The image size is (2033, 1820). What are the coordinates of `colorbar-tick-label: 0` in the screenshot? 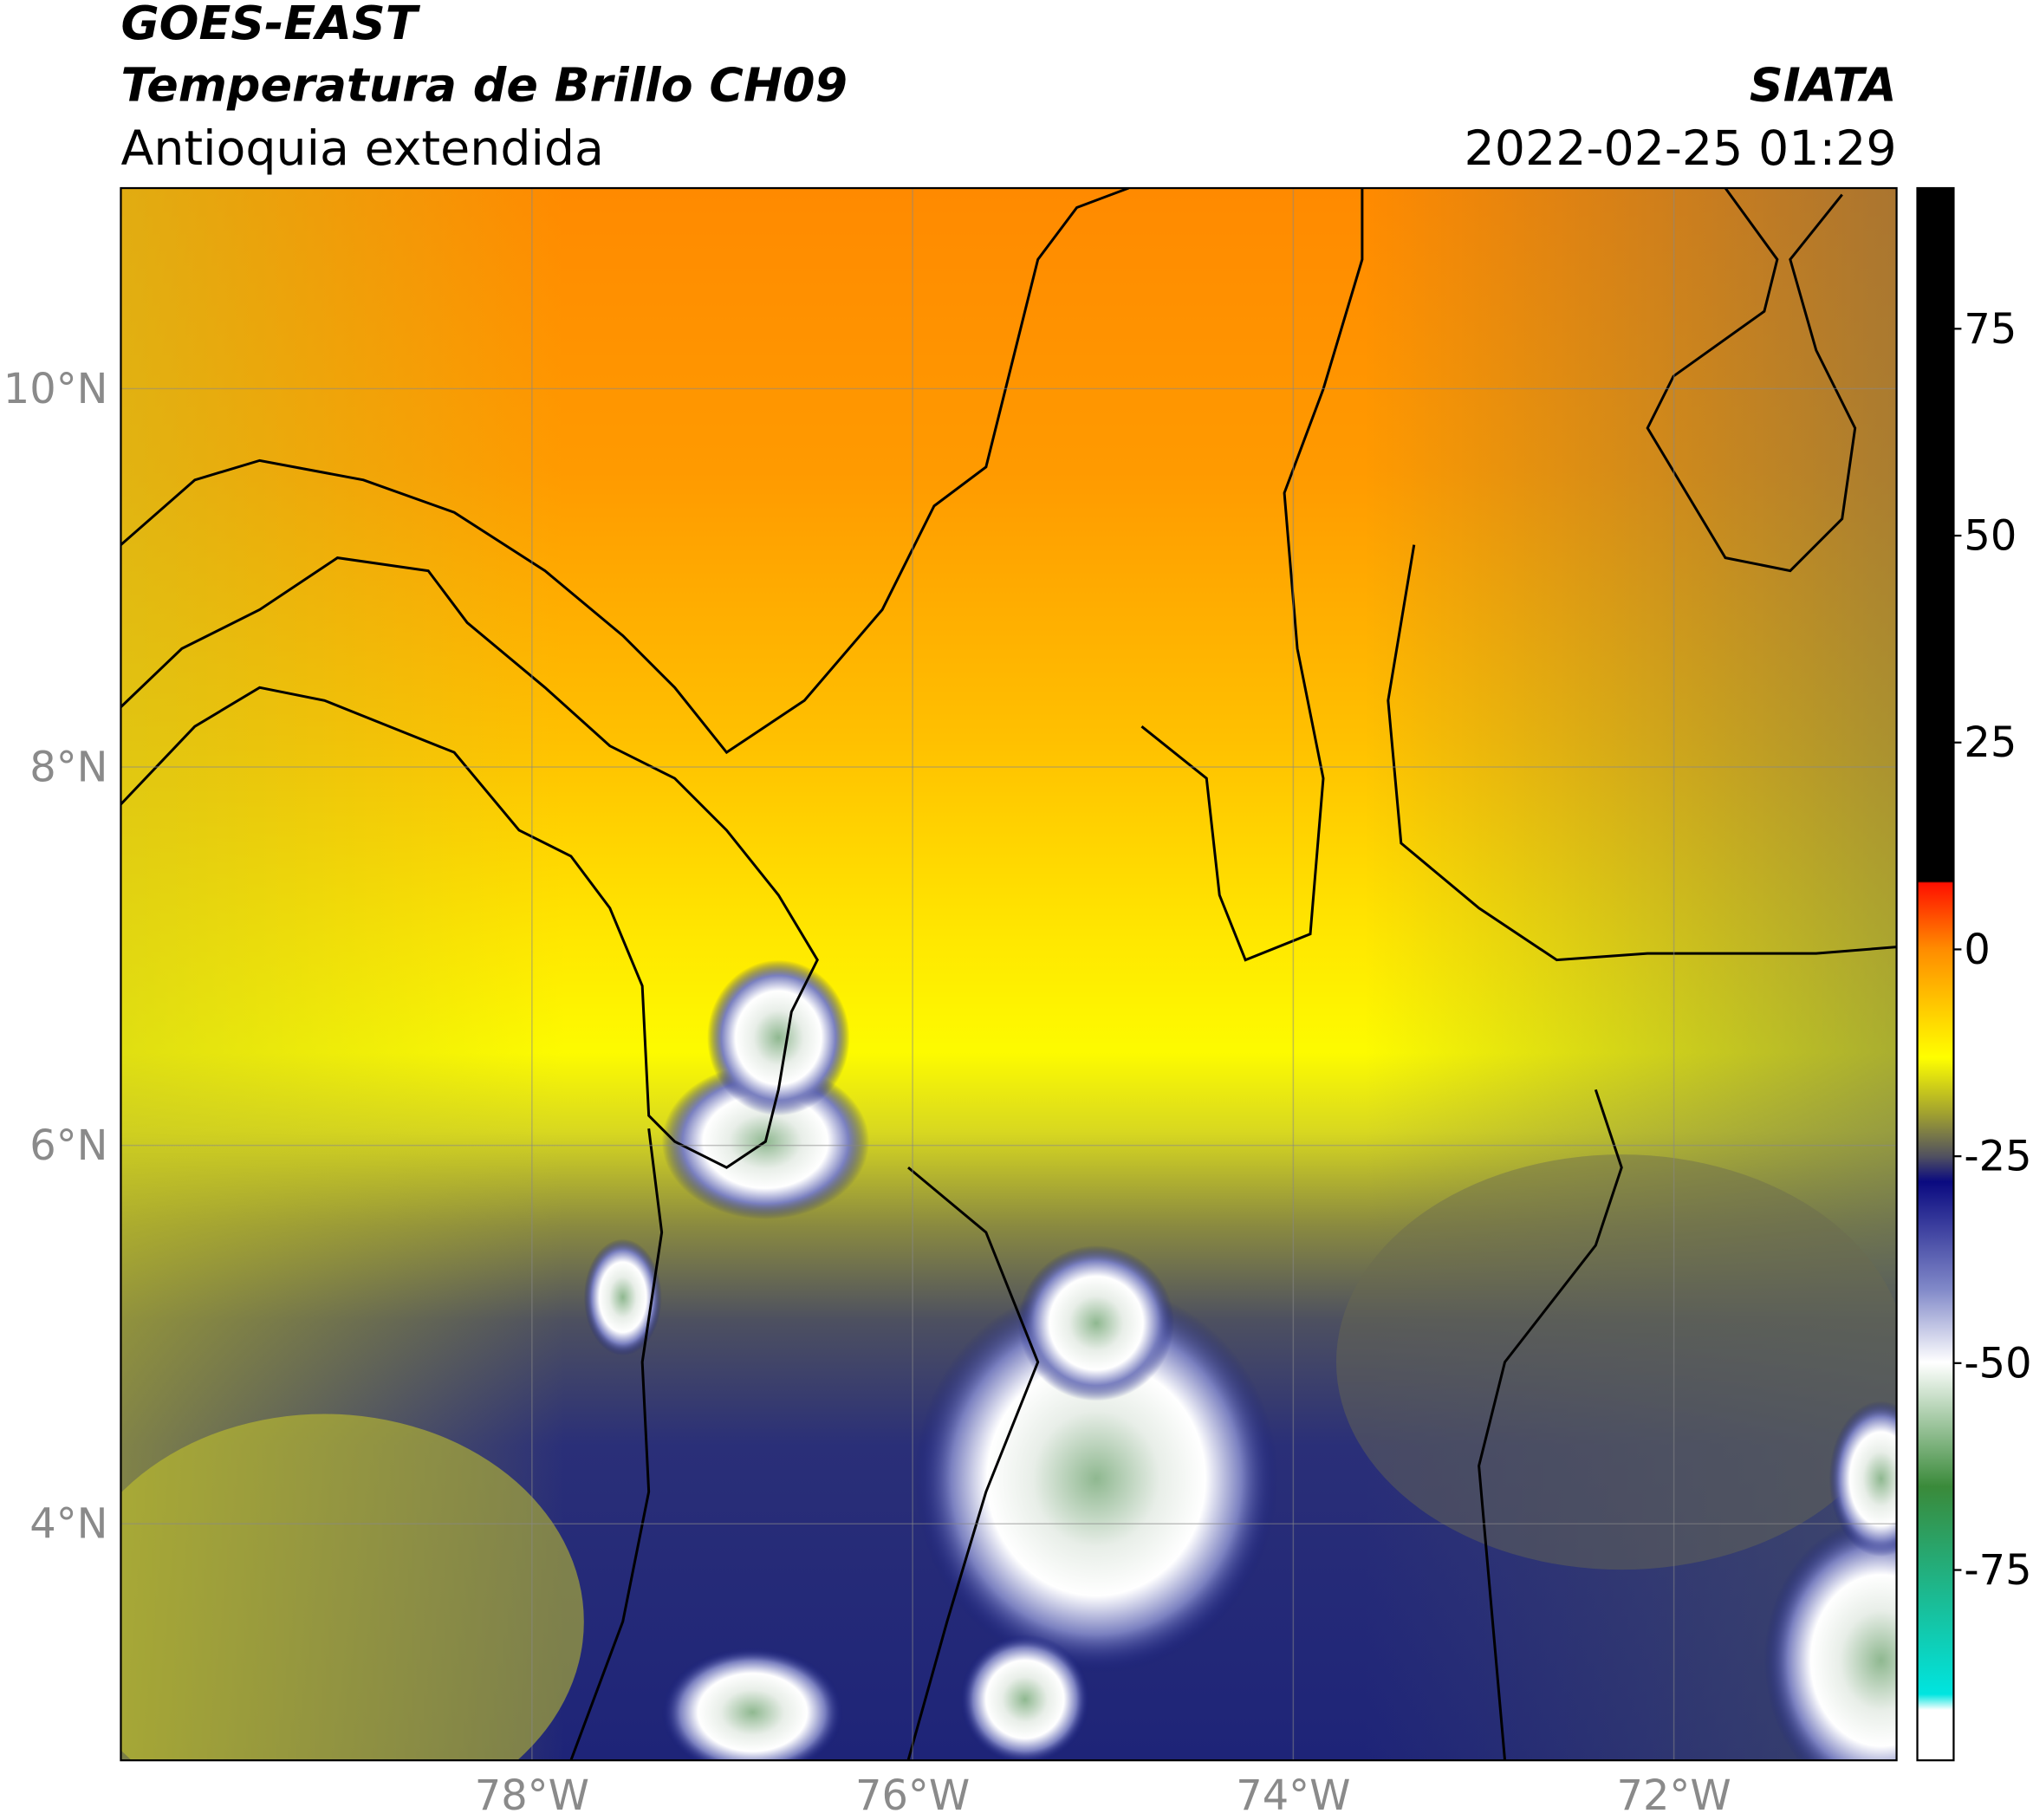 It's located at (1977, 950).